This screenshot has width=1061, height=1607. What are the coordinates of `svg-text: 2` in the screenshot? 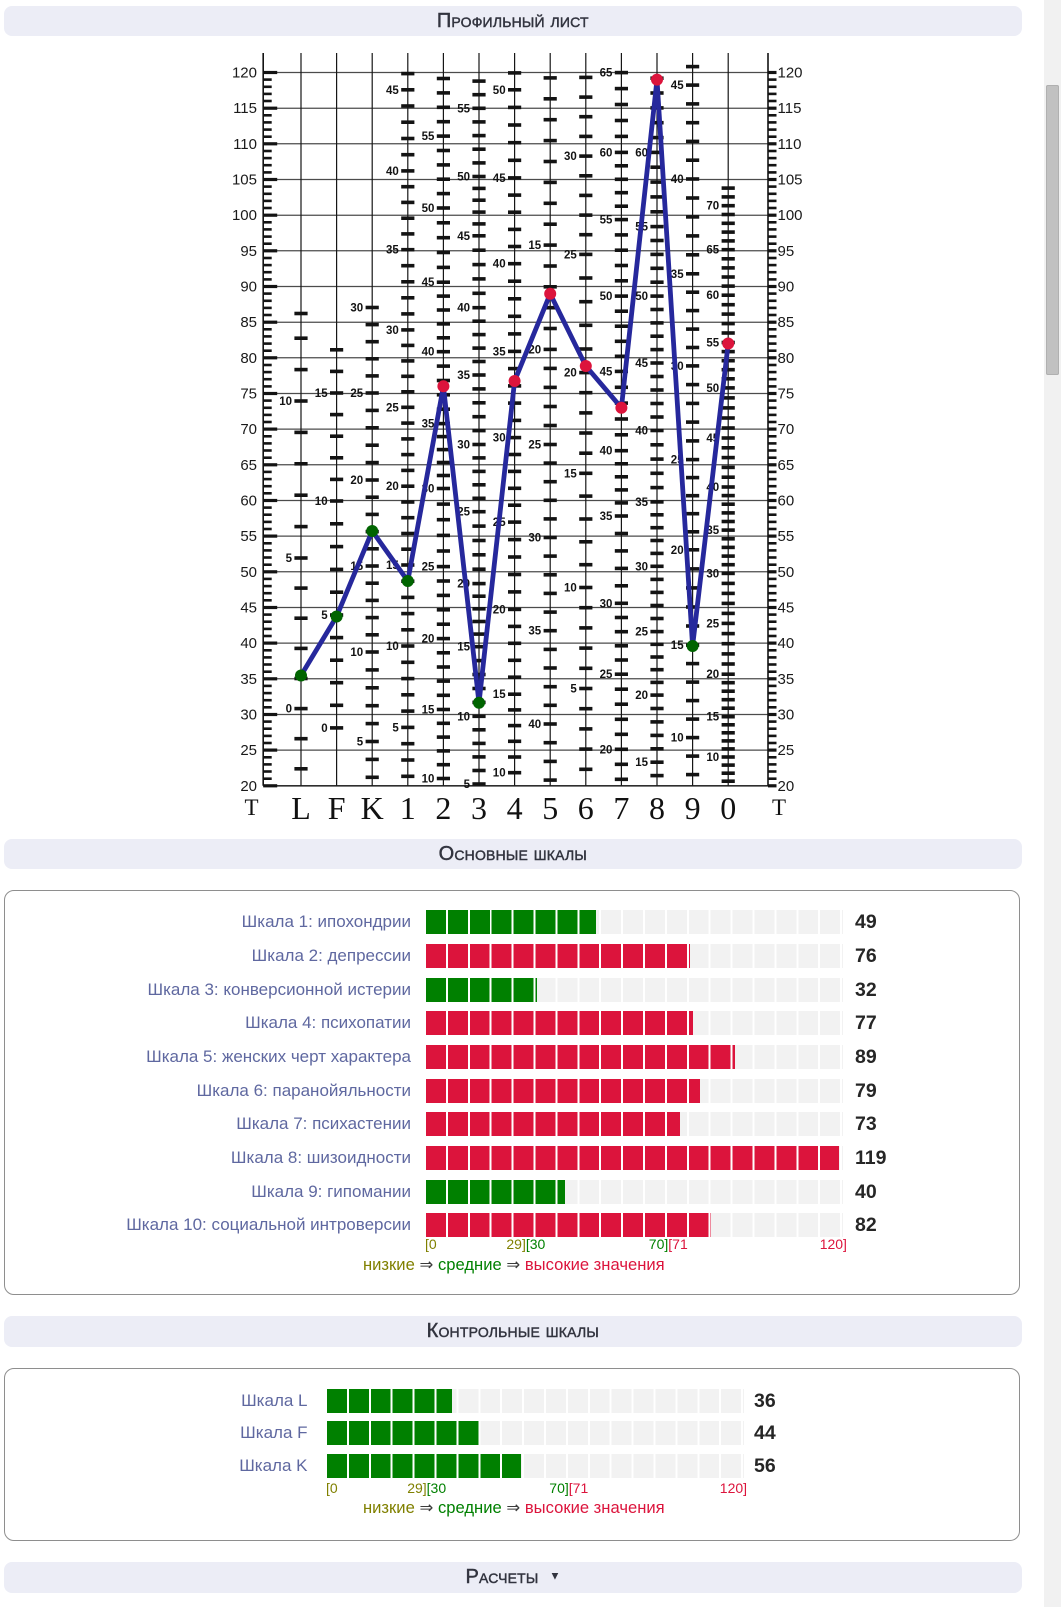 It's located at (443, 808).